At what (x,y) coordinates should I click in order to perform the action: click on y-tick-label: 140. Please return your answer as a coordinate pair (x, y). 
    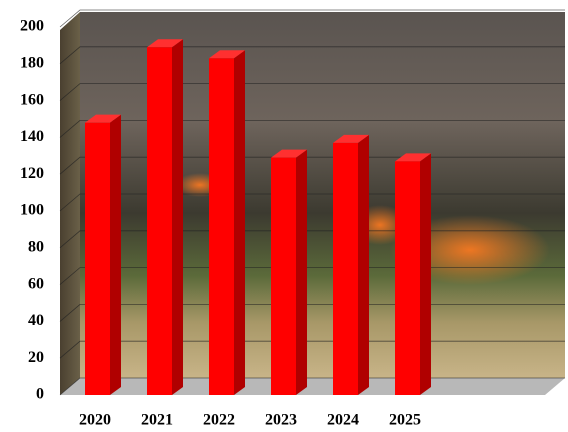
    Looking at the image, I should click on (32, 136).